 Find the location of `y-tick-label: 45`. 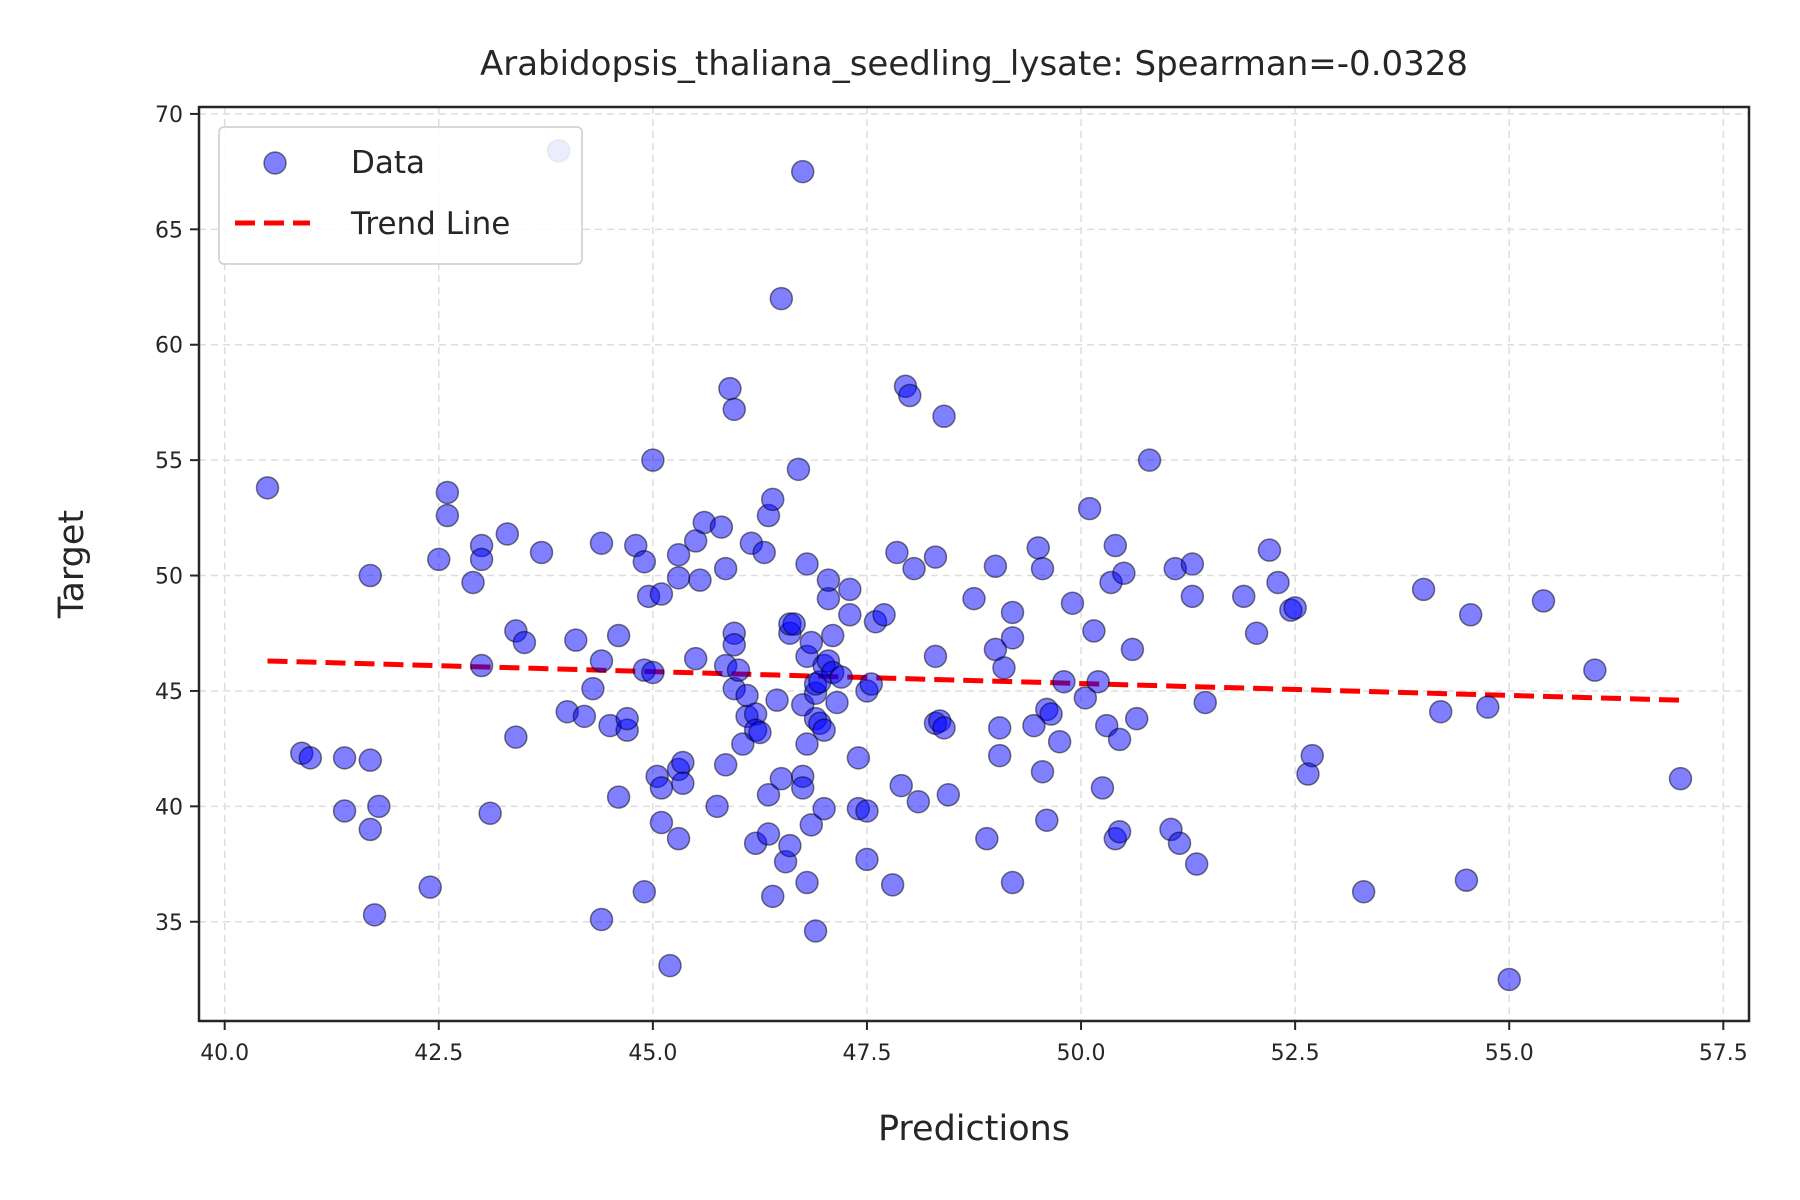

y-tick-label: 45 is located at coordinates (169, 692).